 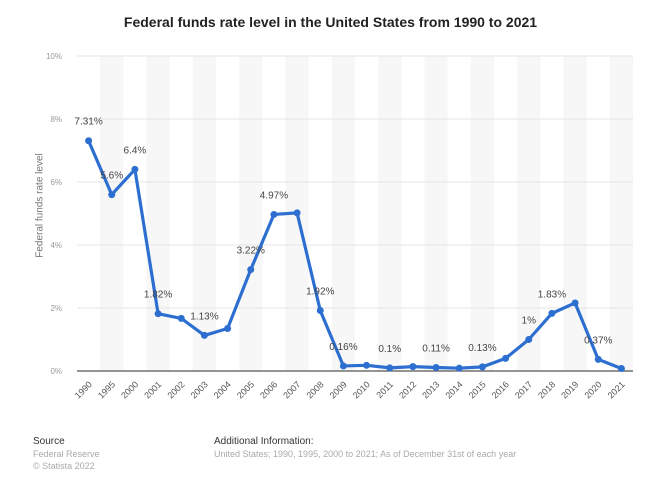 What do you see at coordinates (56, 182) in the screenshot?
I see `y-tick-label: 6%` at bounding box center [56, 182].